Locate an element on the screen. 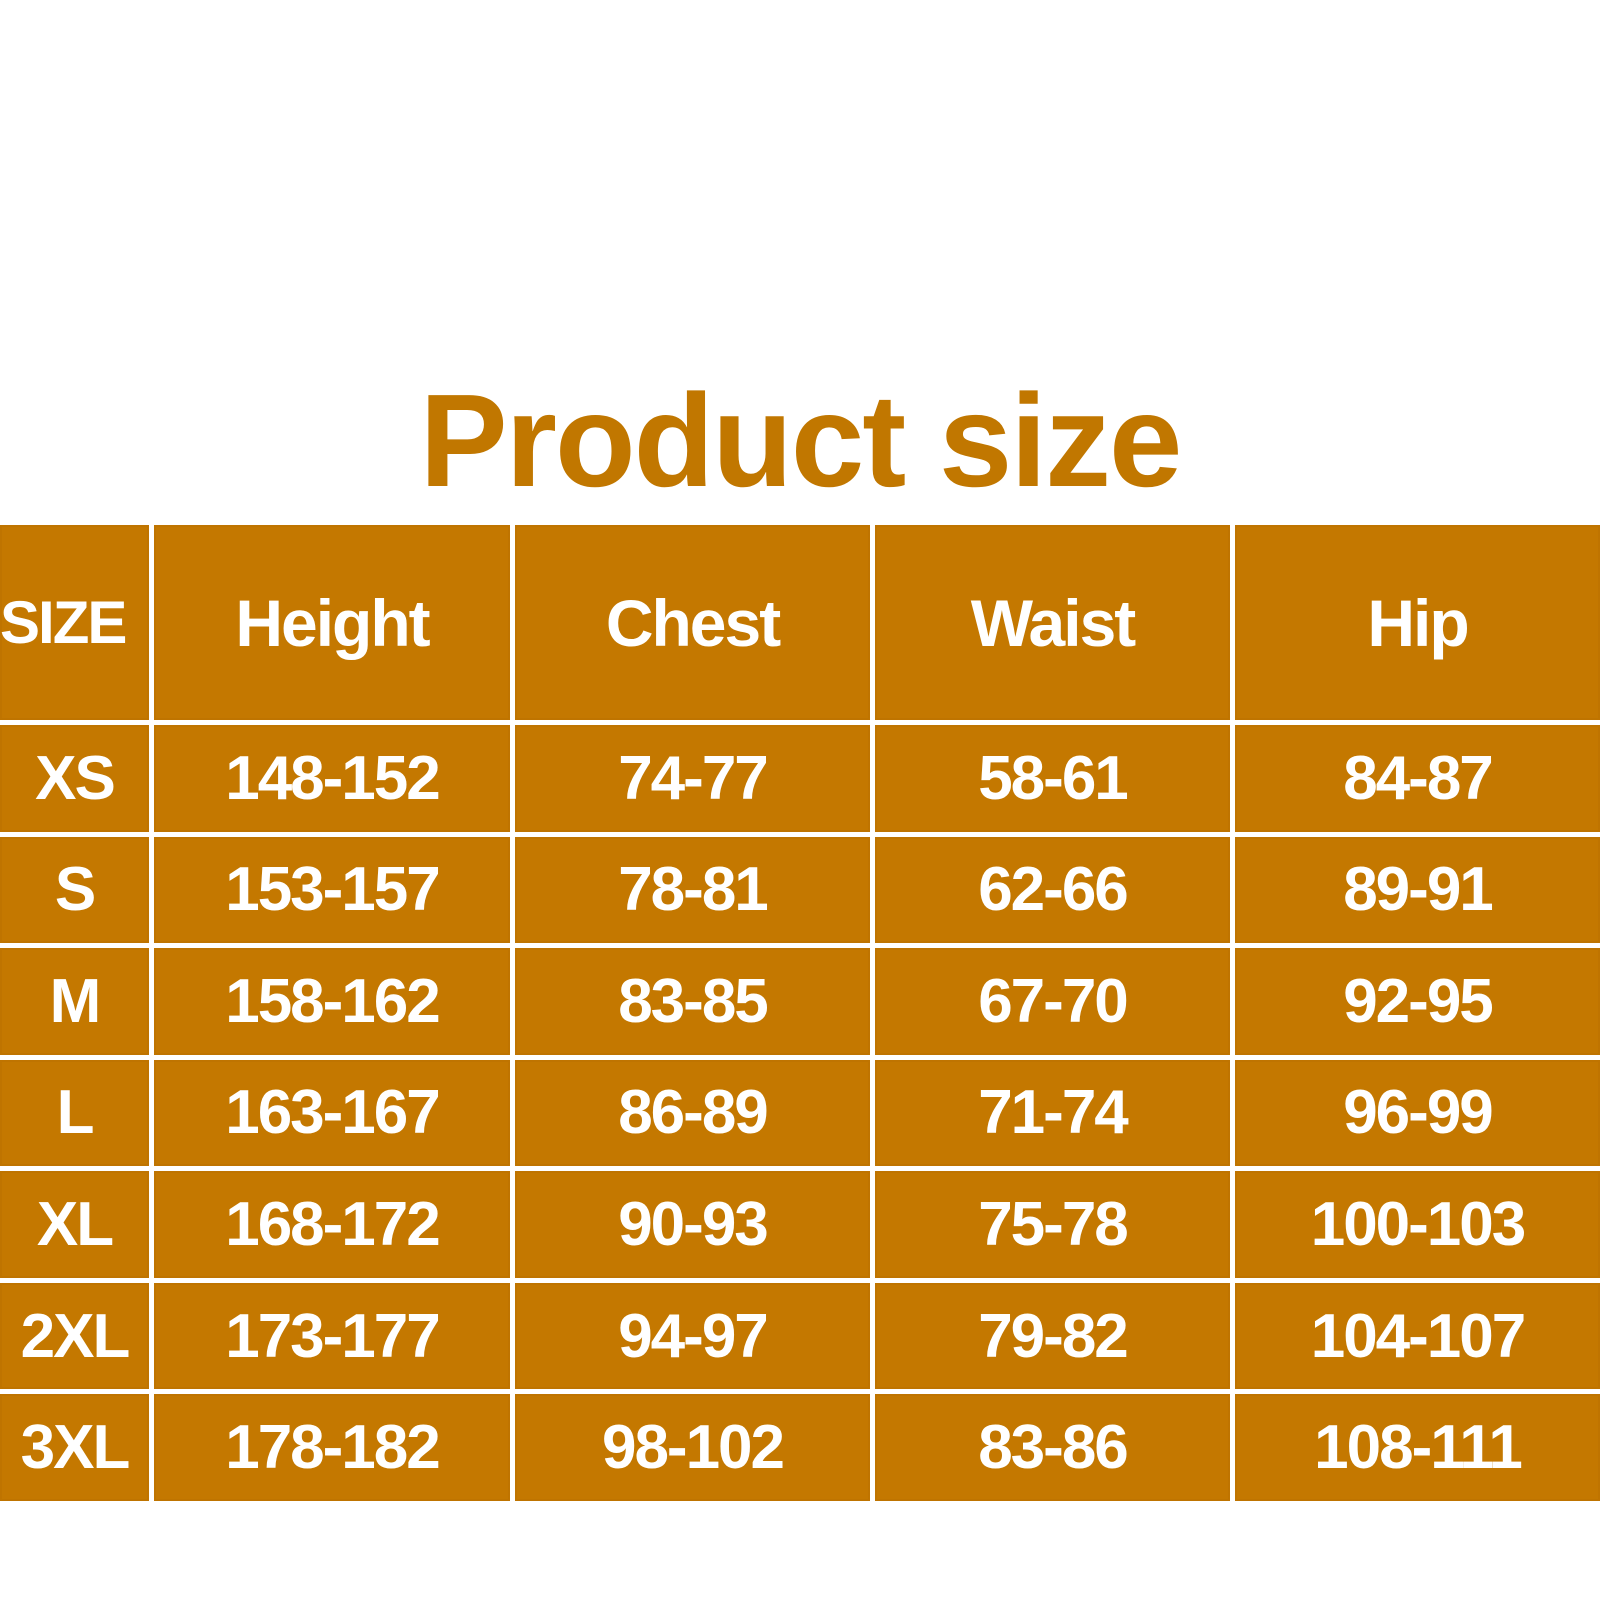 Image resolution: width=1600 pixels, height=1600 pixels. cell-size: 3XL is located at coordinates (74, 1447).